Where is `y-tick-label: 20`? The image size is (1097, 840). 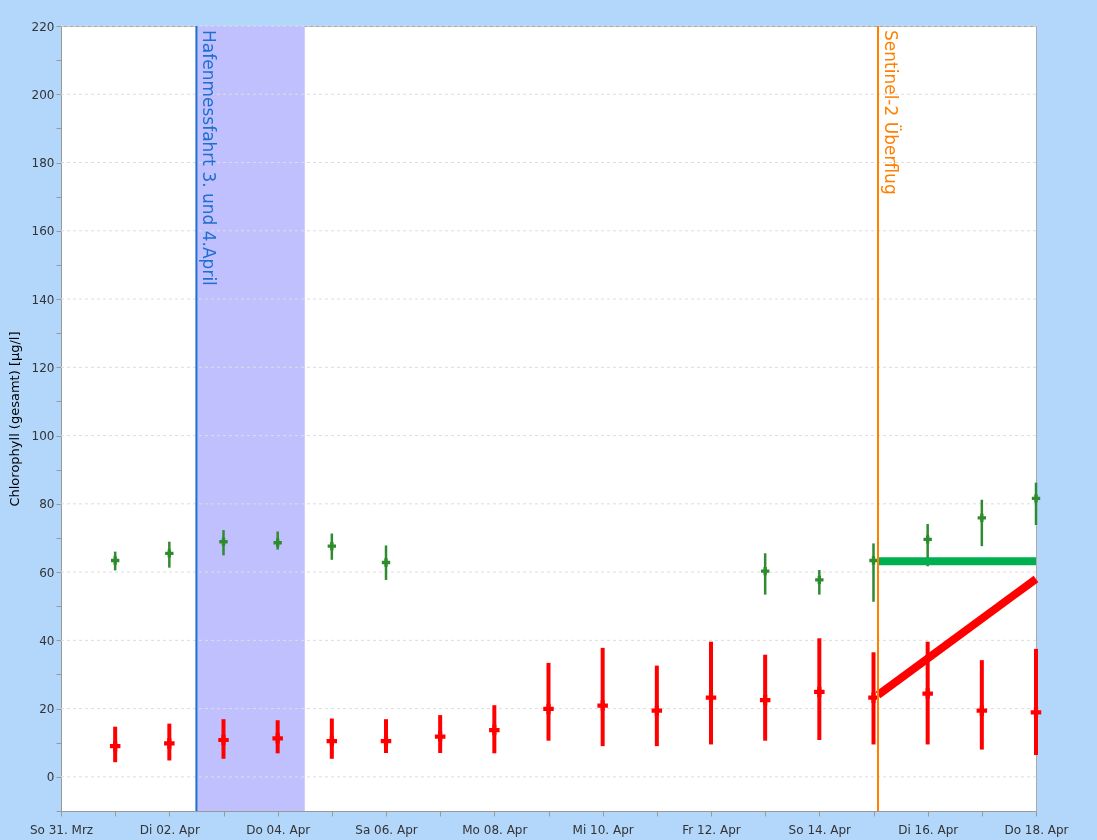
y-tick-label: 20 is located at coordinates (47, 709).